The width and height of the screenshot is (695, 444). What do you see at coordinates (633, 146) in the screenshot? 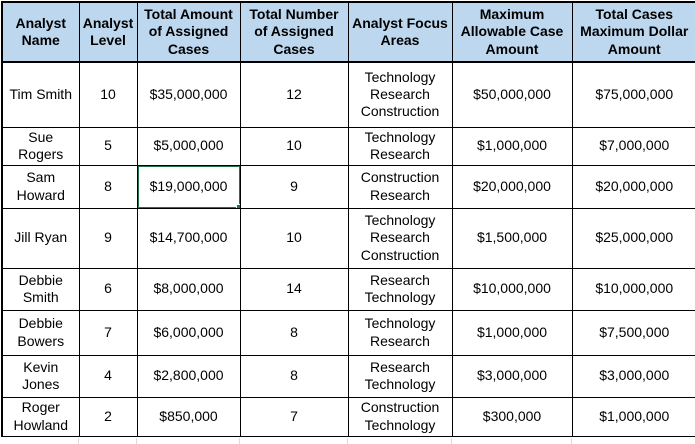
I see `cell-r2-c7: $7,000,000` at bounding box center [633, 146].